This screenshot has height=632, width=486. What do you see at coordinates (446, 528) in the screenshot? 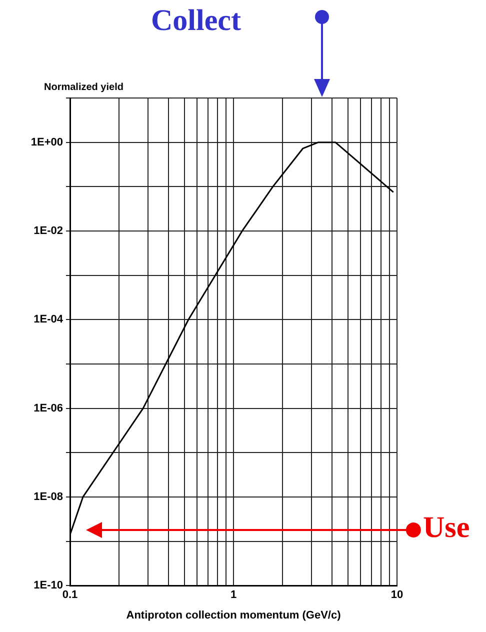
I see `text: Use` at bounding box center [446, 528].